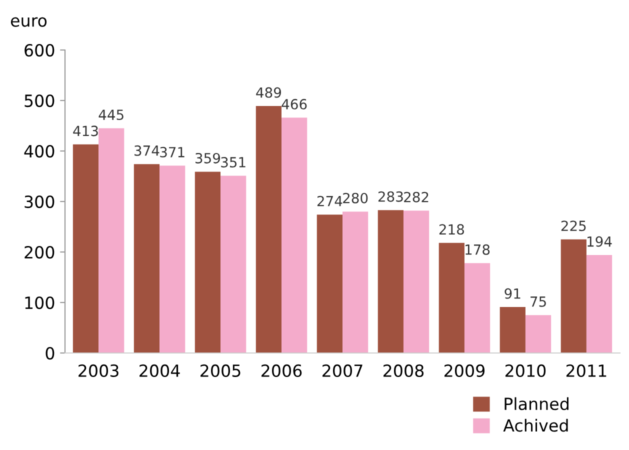  What do you see at coordinates (538, 301) in the screenshot?
I see `data-label: 75` at bounding box center [538, 301].